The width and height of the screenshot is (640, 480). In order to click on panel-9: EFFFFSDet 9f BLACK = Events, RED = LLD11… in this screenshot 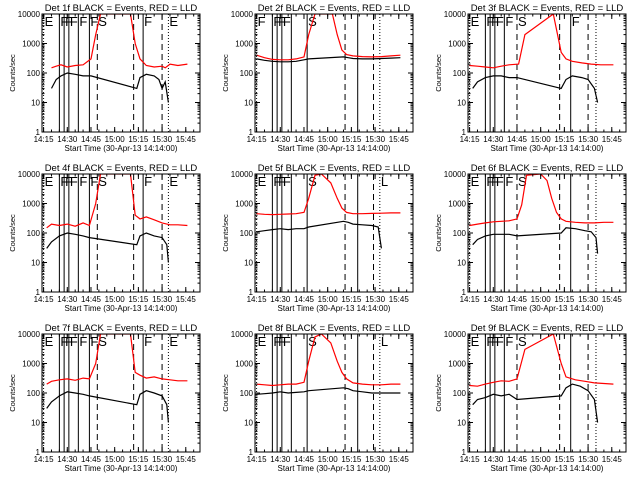, I will do `click(530, 398)`.